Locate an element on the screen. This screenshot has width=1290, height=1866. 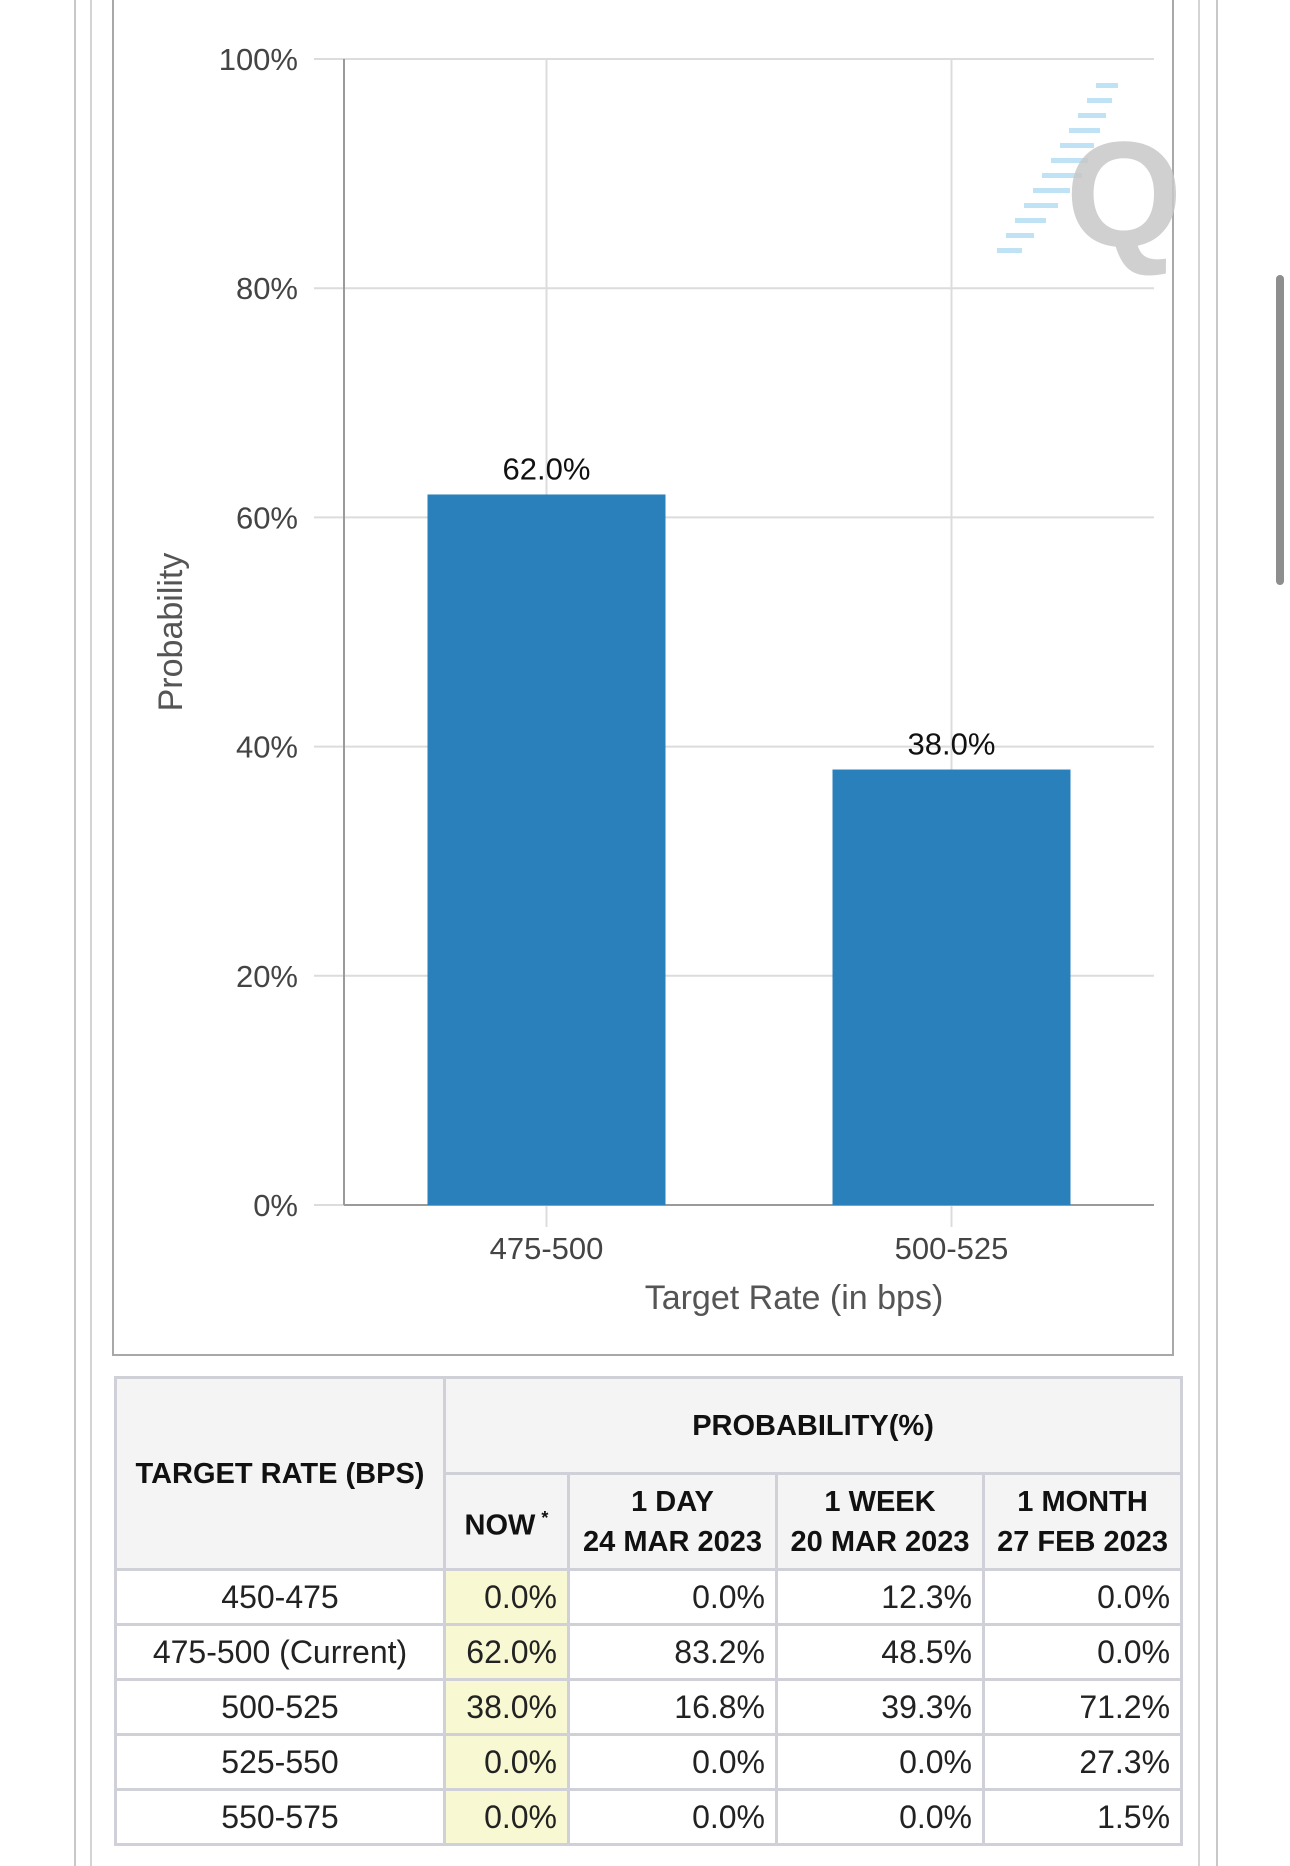
y-tick-label: 100% is located at coordinates (258, 59).